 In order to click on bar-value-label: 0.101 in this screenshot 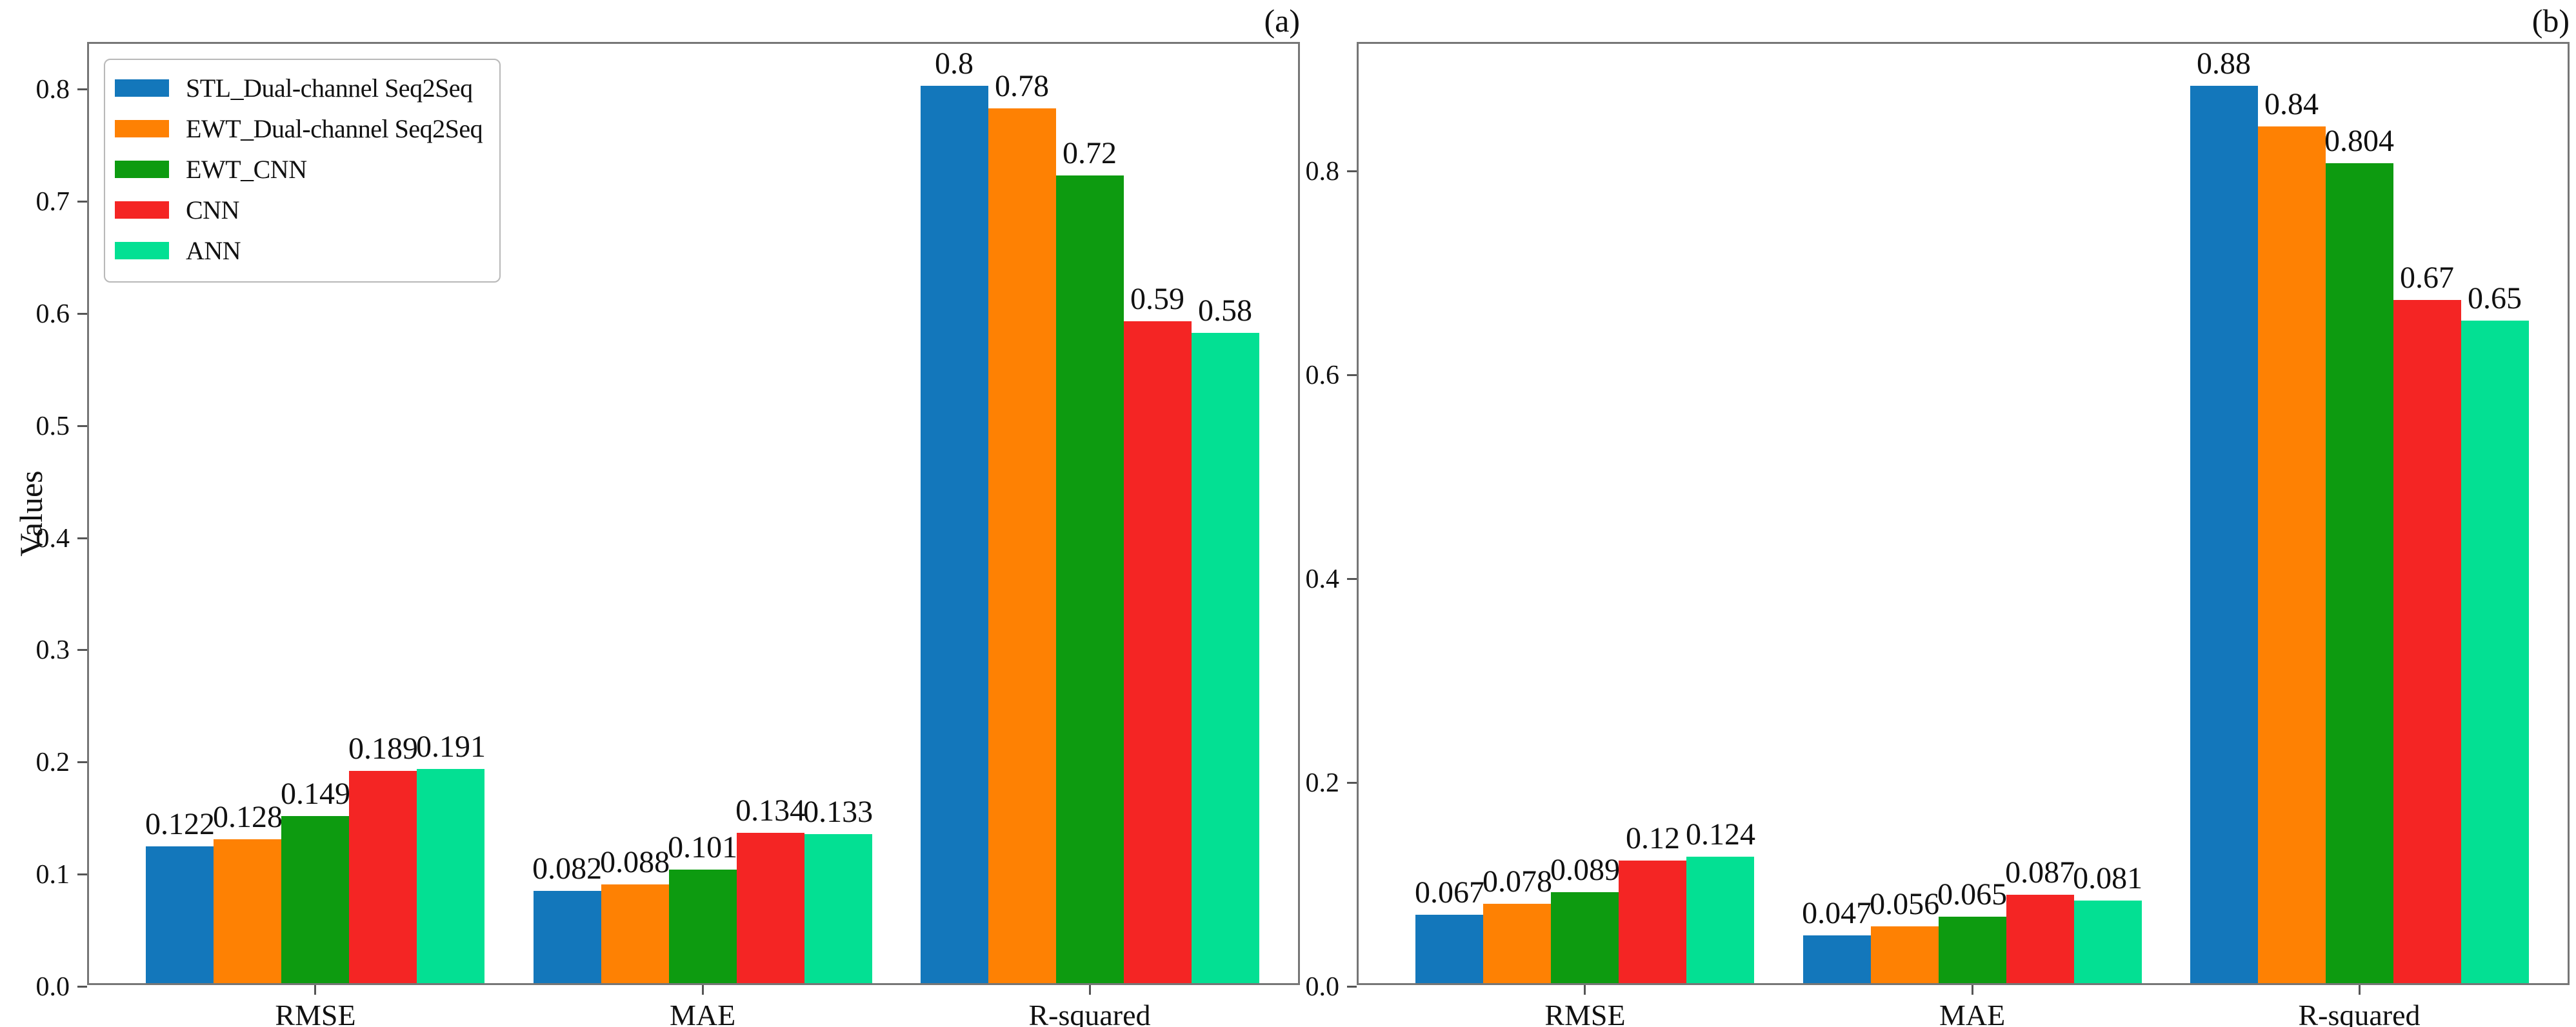, I will do `click(703, 847)`.